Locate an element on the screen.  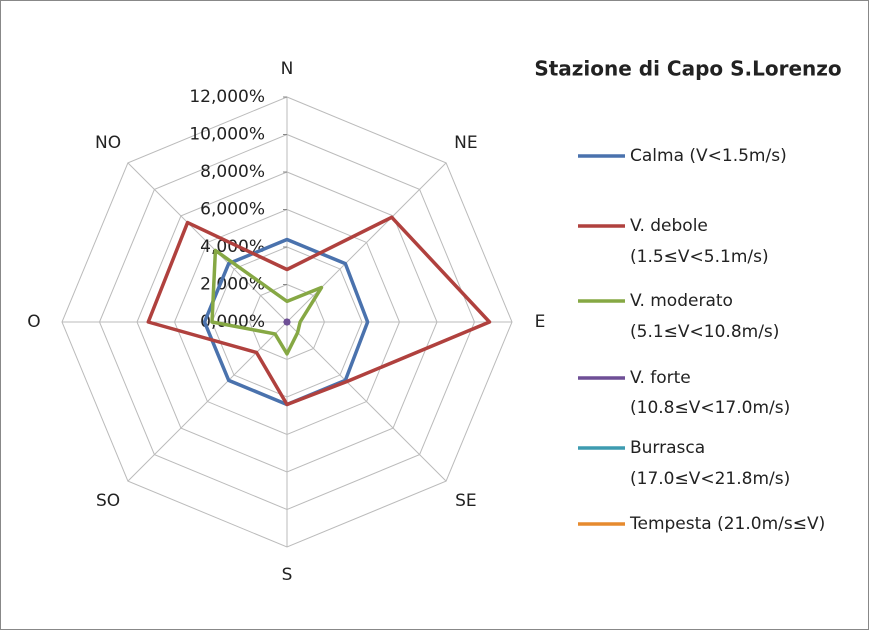
legend-line: (10.8≤V<17.0m/s) is located at coordinates (710, 408).